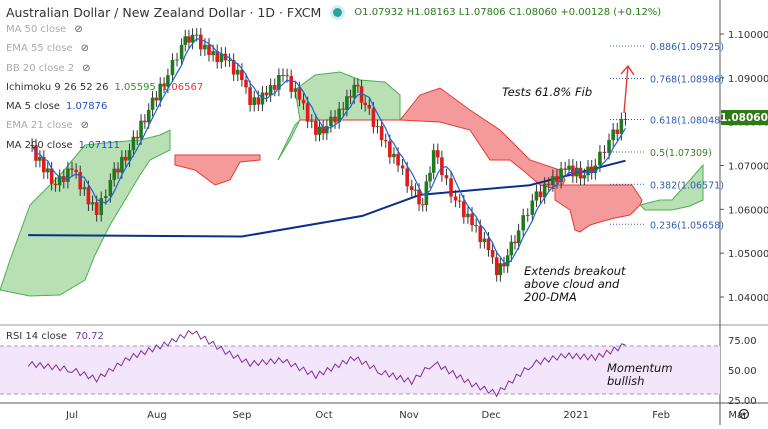 The image size is (768, 429). I want to click on price-tick-label: 1.06000, so click(748, 210).